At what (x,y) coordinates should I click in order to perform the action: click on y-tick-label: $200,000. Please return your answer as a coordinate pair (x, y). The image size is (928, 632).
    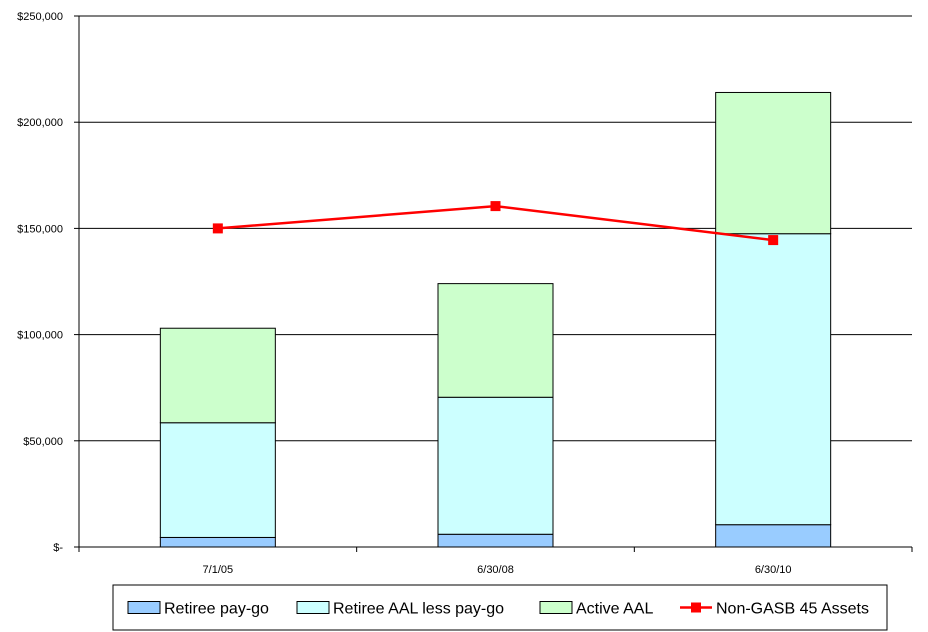
    Looking at the image, I should click on (40, 123).